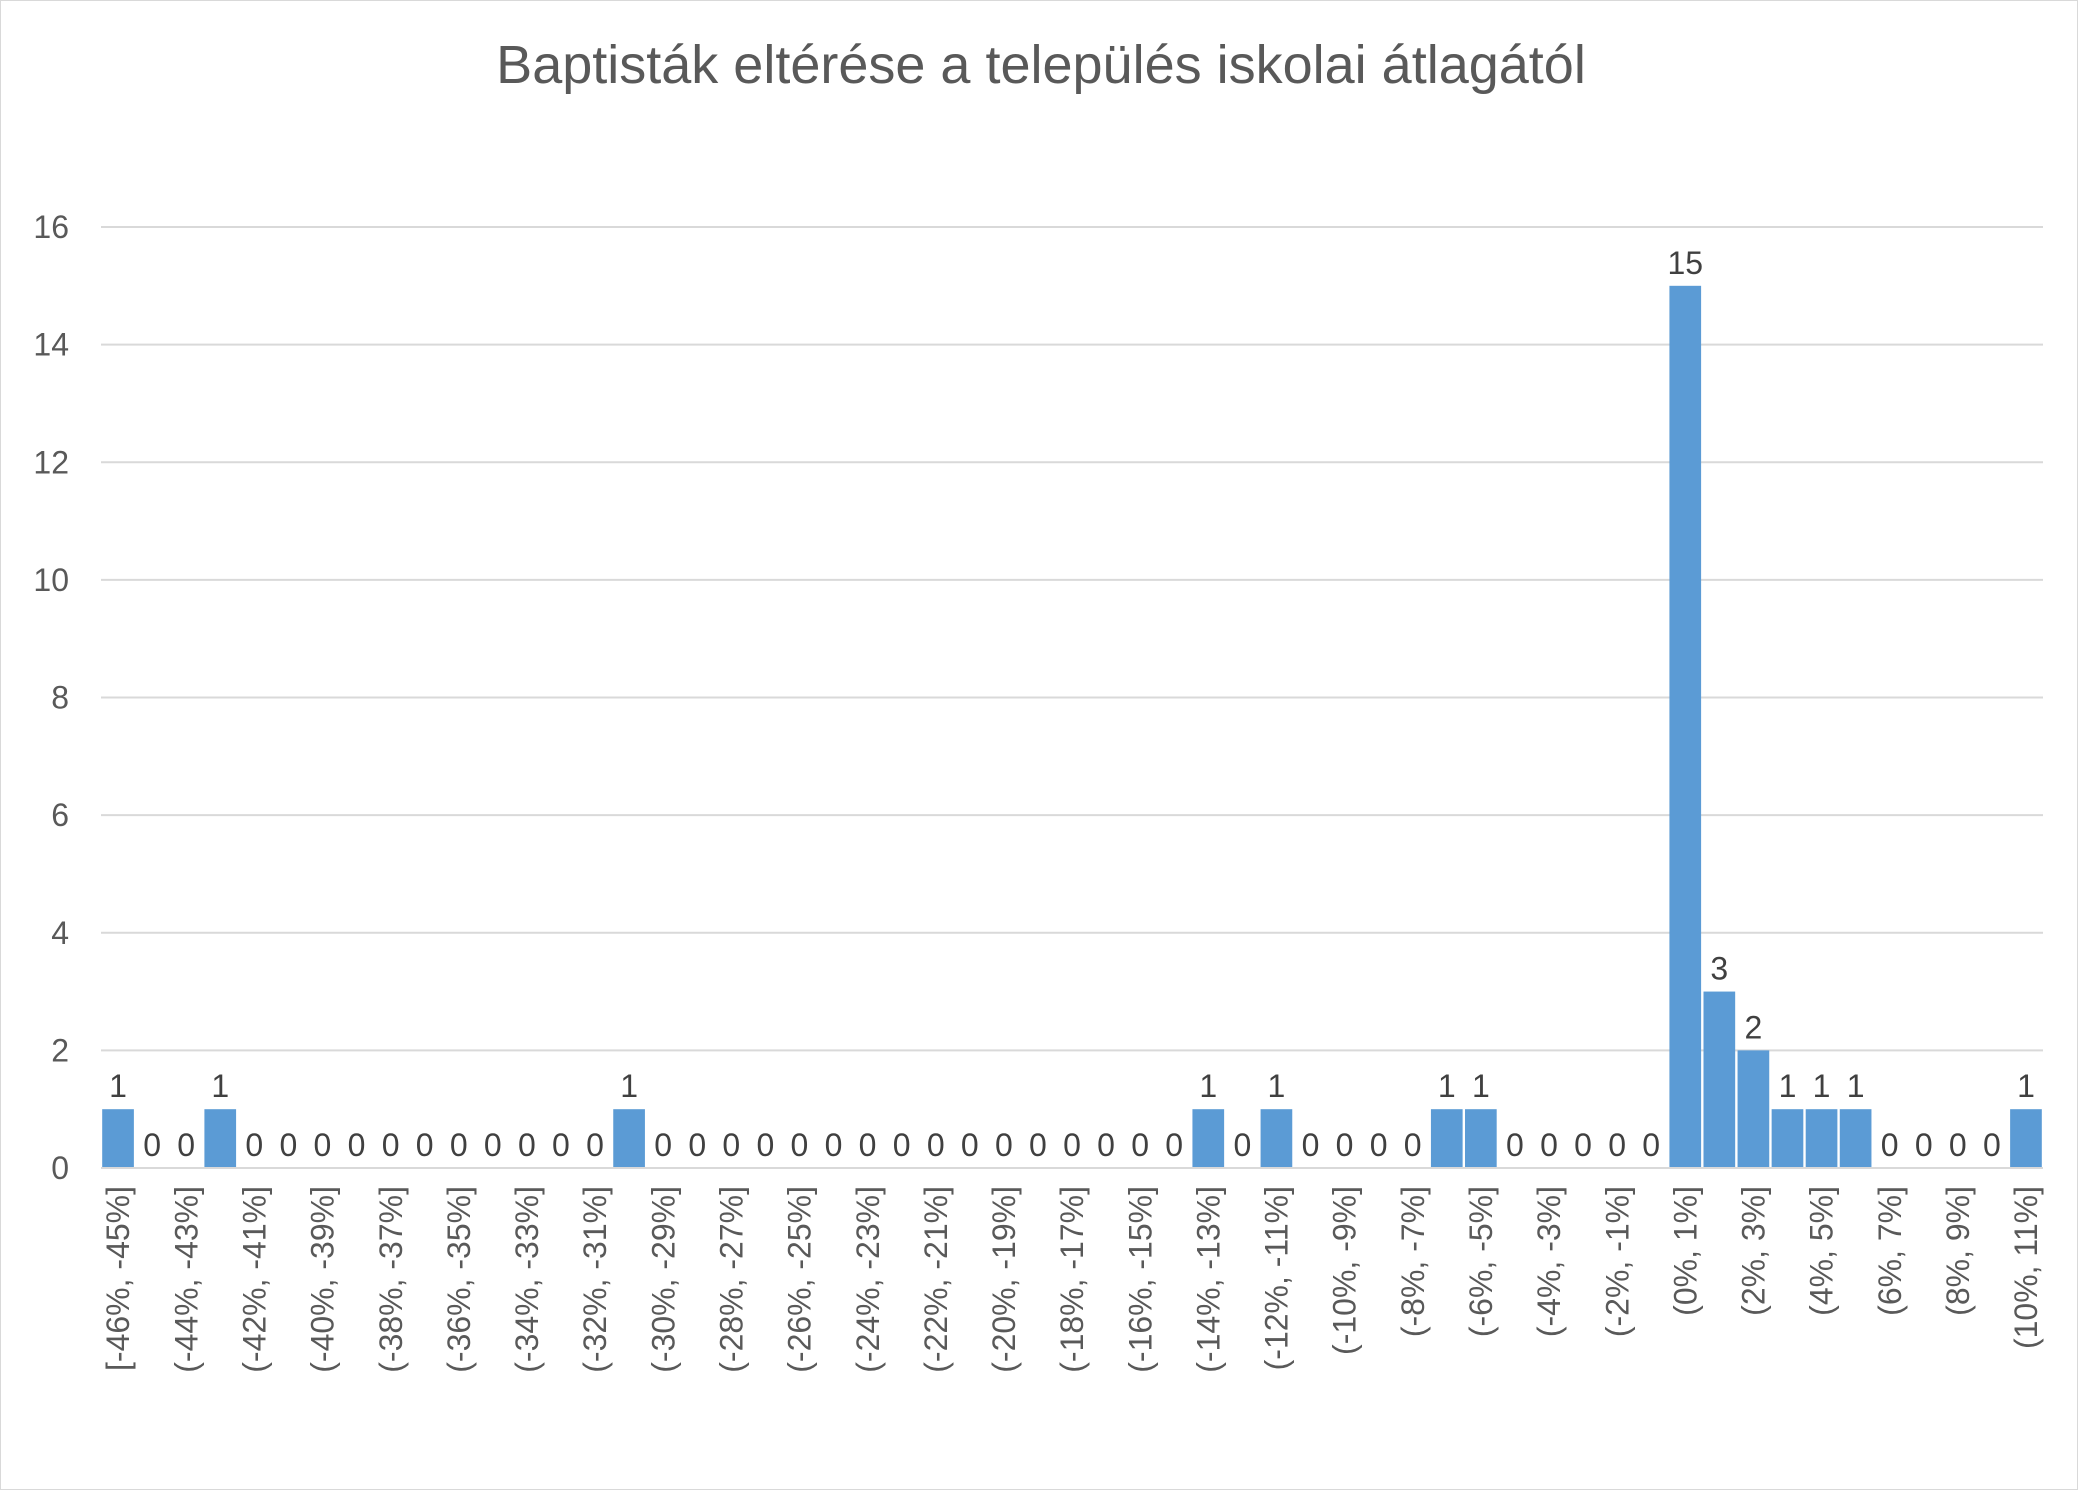  Describe the element at coordinates (60, 815) in the screenshot. I see `y-tick-label: 6` at that location.